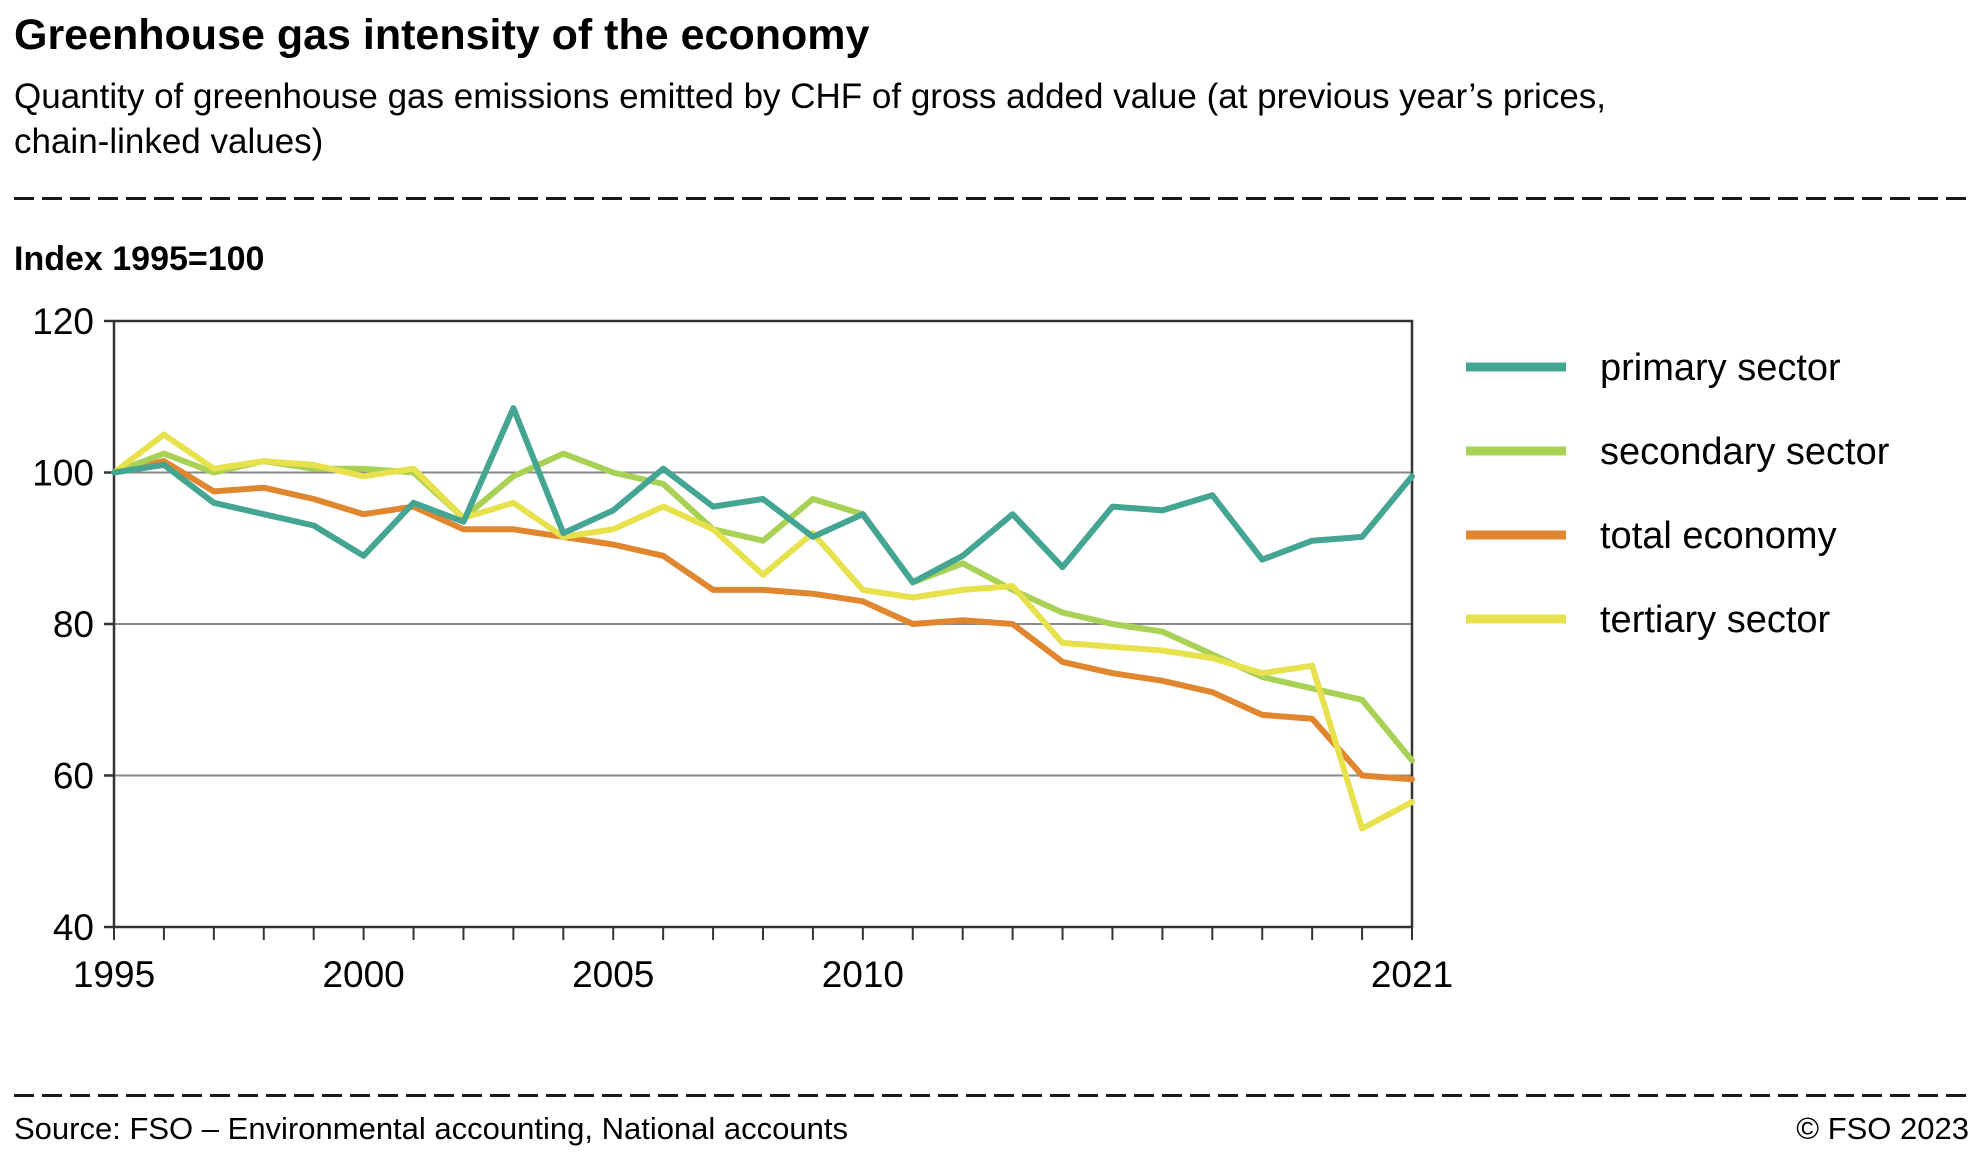 This screenshot has width=1983, height=1161. What do you see at coordinates (613, 974) in the screenshot?
I see `x-tick-label-2005: 2005` at bounding box center [613, 974].